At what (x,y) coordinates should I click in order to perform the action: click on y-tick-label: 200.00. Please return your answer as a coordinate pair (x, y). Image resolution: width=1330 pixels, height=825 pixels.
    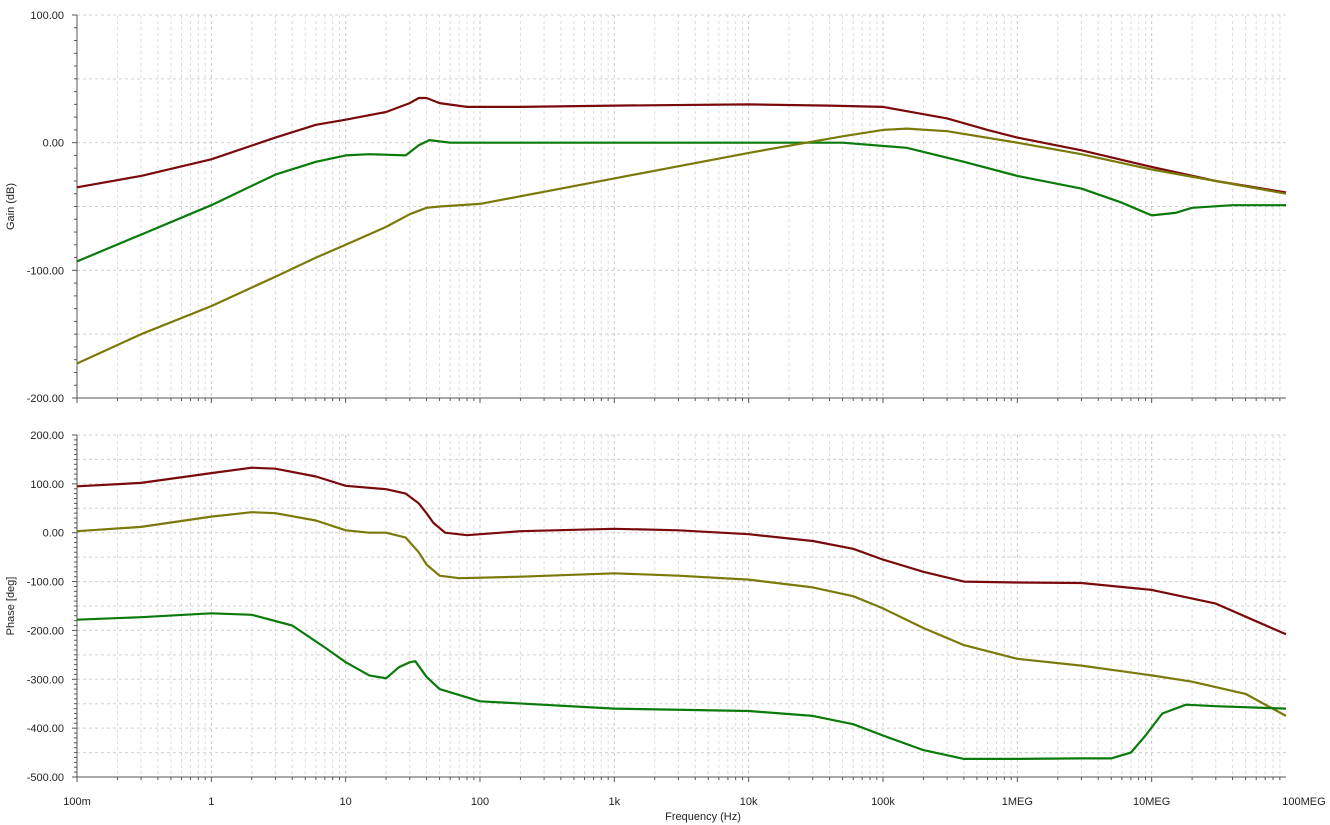
    Looking at the image, I should click on (47, 436).